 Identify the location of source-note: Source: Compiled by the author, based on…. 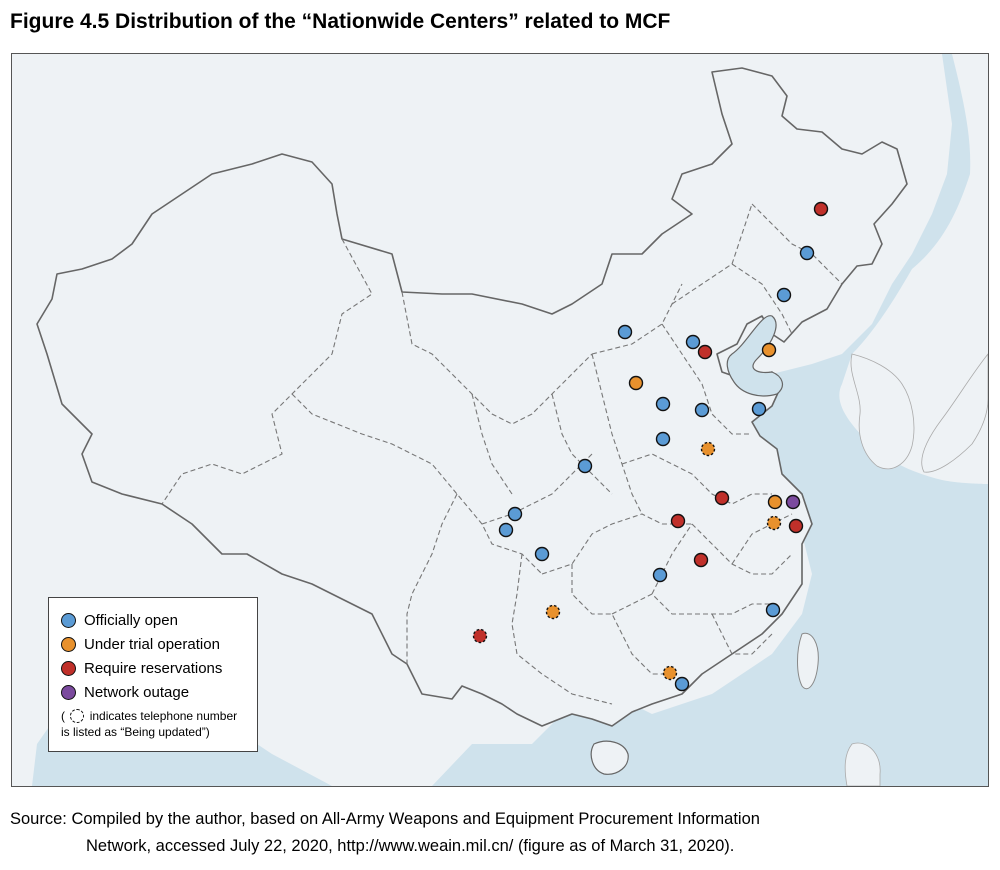
(385, 833).